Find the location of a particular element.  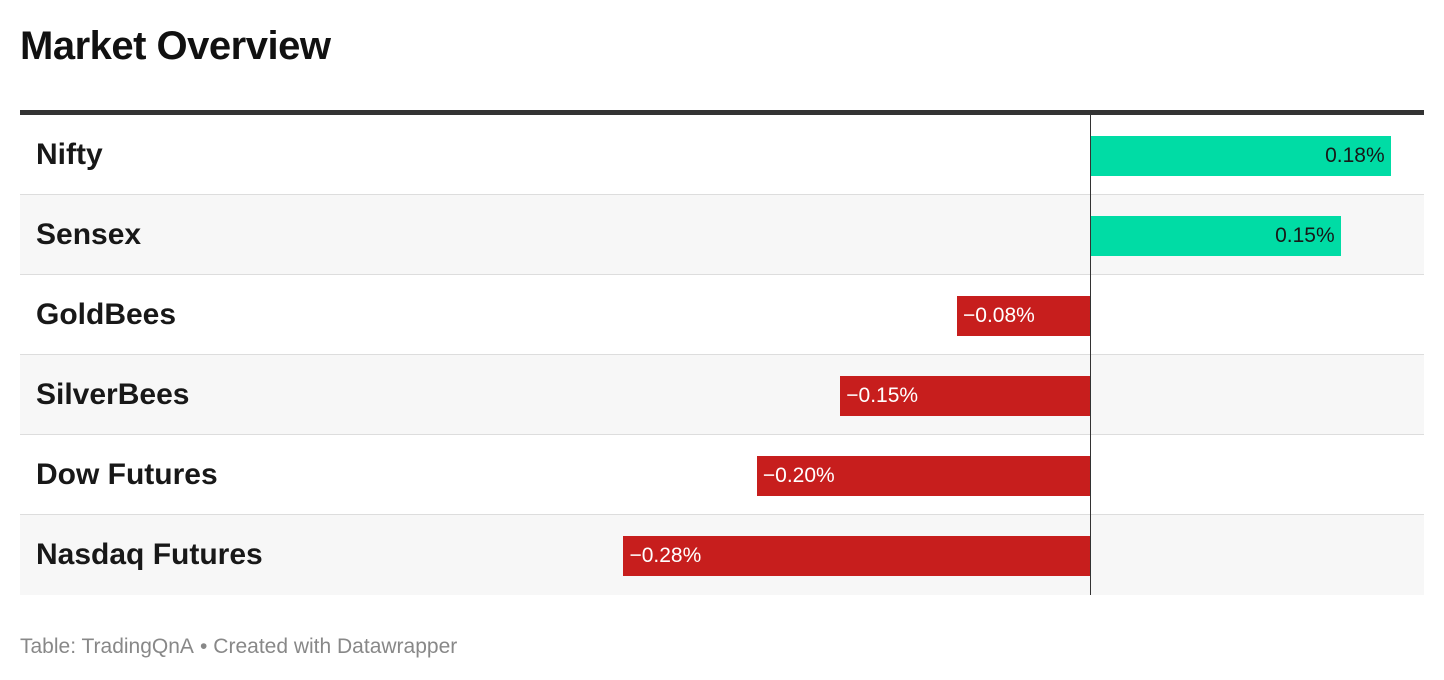

table-row: Dow Futures −0.20% is located at coordinates (722, 475).